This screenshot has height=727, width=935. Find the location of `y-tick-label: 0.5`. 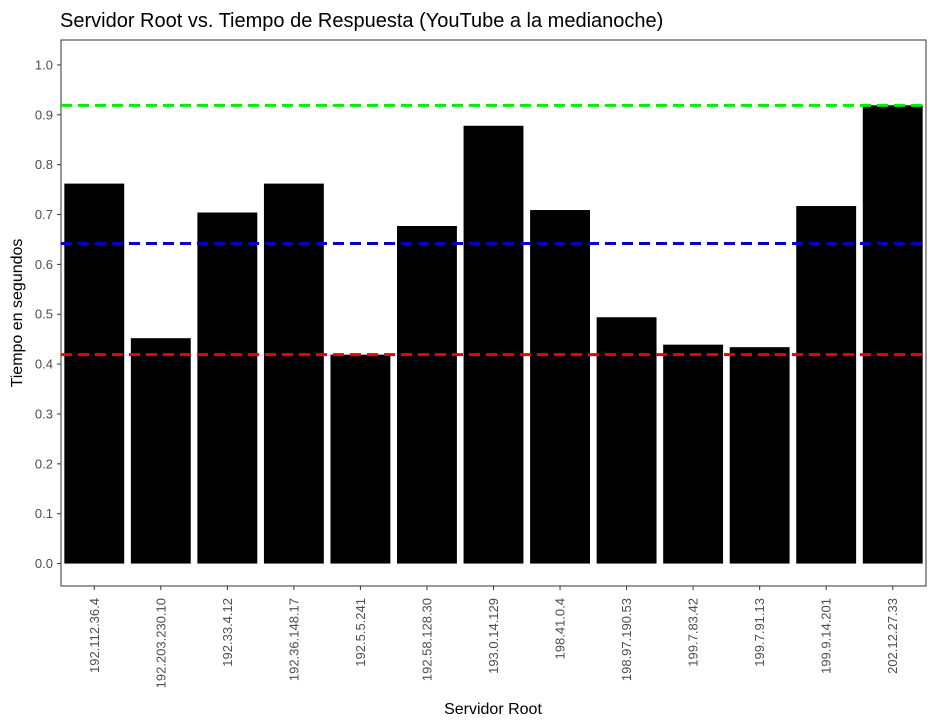

y-tick-label: 0.5 is located at coordinates (44, 314).